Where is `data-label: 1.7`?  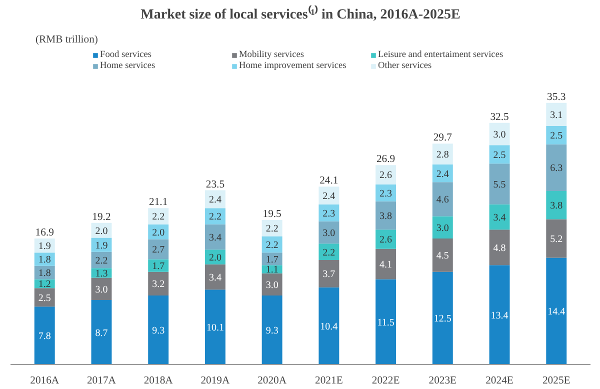
data-label: 1.7 is located at coordinates (272, 260).